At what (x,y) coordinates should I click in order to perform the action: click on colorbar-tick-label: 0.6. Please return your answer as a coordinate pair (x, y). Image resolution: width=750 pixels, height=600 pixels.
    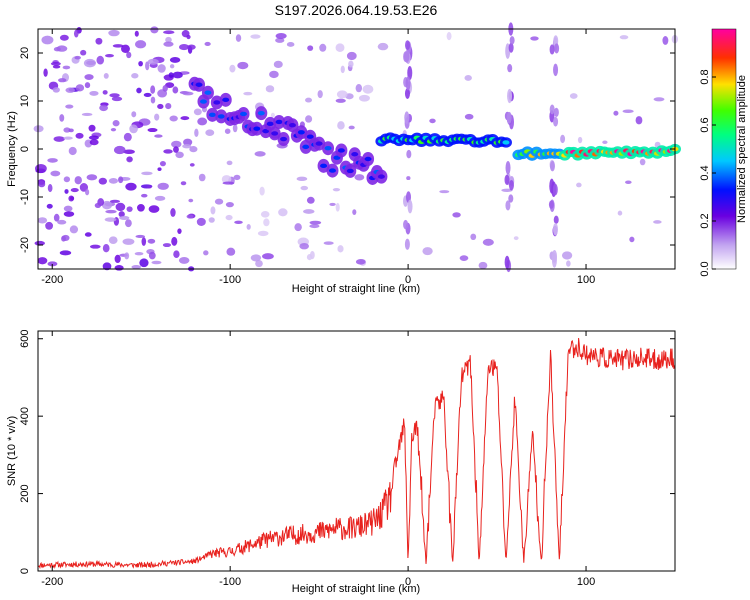
    Looking at the image, I should click on (705, 124).